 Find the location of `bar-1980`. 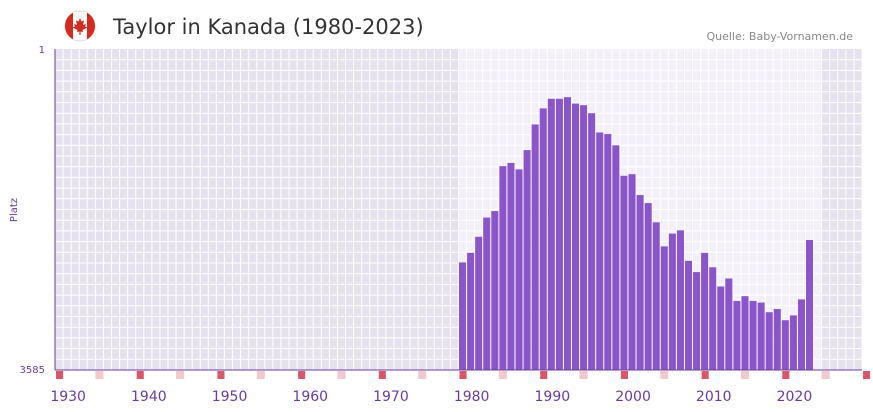

bar-1980 is located at coordinates (479, 303).